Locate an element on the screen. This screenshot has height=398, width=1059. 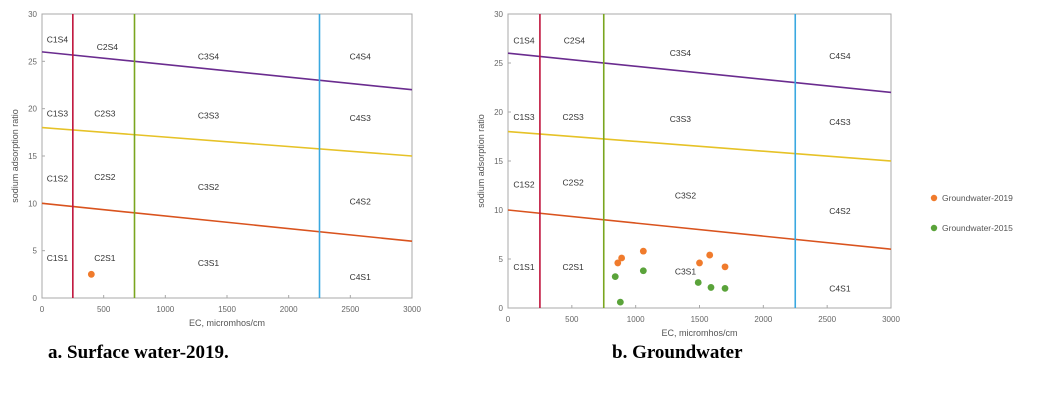
caption-surface-water: a. Surface water-2019. is located at coordinates (138, 352).